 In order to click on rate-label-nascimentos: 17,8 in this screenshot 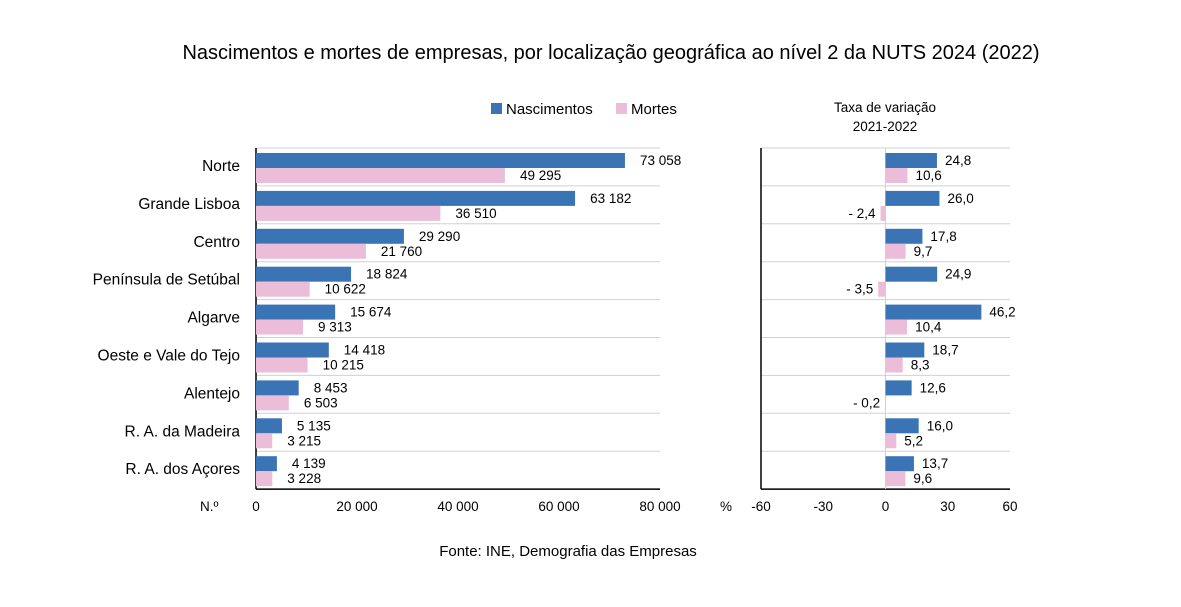, I will do `click(943, 236)`.